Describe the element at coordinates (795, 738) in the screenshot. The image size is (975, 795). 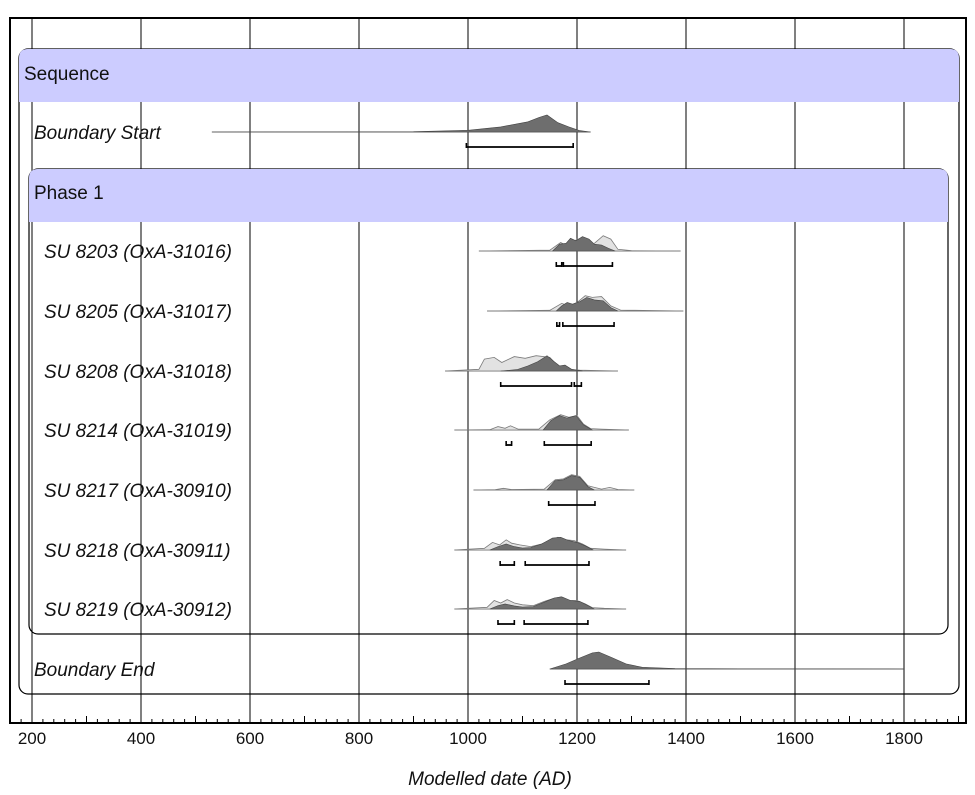
I see `x-tick-label-1600: 1600` at that location.